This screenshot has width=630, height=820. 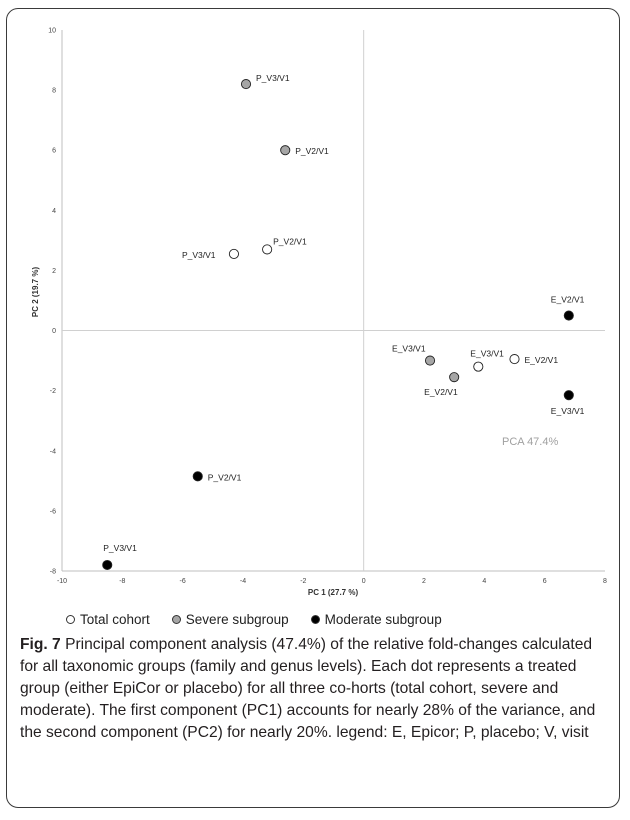 I want to click on x-axis-label: PC 1 (27.7 %), so click(x=333, y=592).